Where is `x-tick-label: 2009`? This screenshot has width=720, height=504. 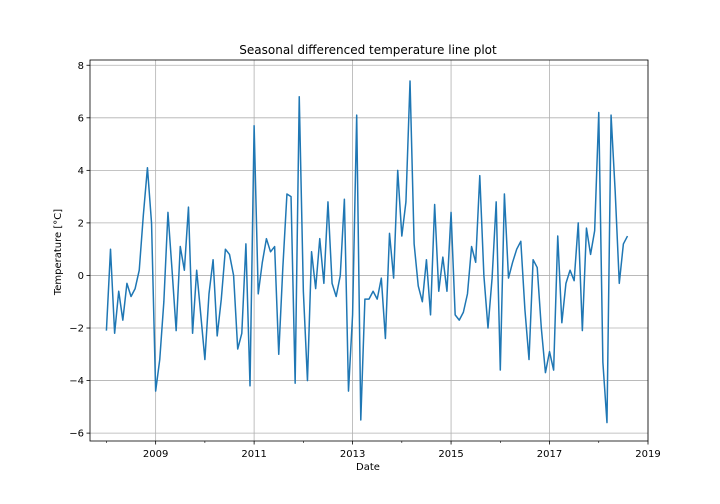 x-tick-label: 2009 is located at coordinates (155, 454).